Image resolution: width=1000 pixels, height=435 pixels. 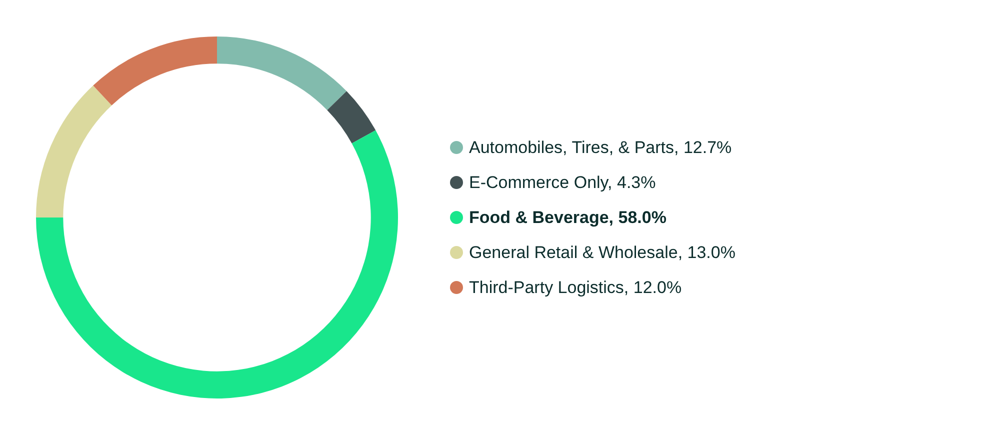 I want to click on legend-label: Third-Party Logistics, 12.0%, so click(x=575, y=288).